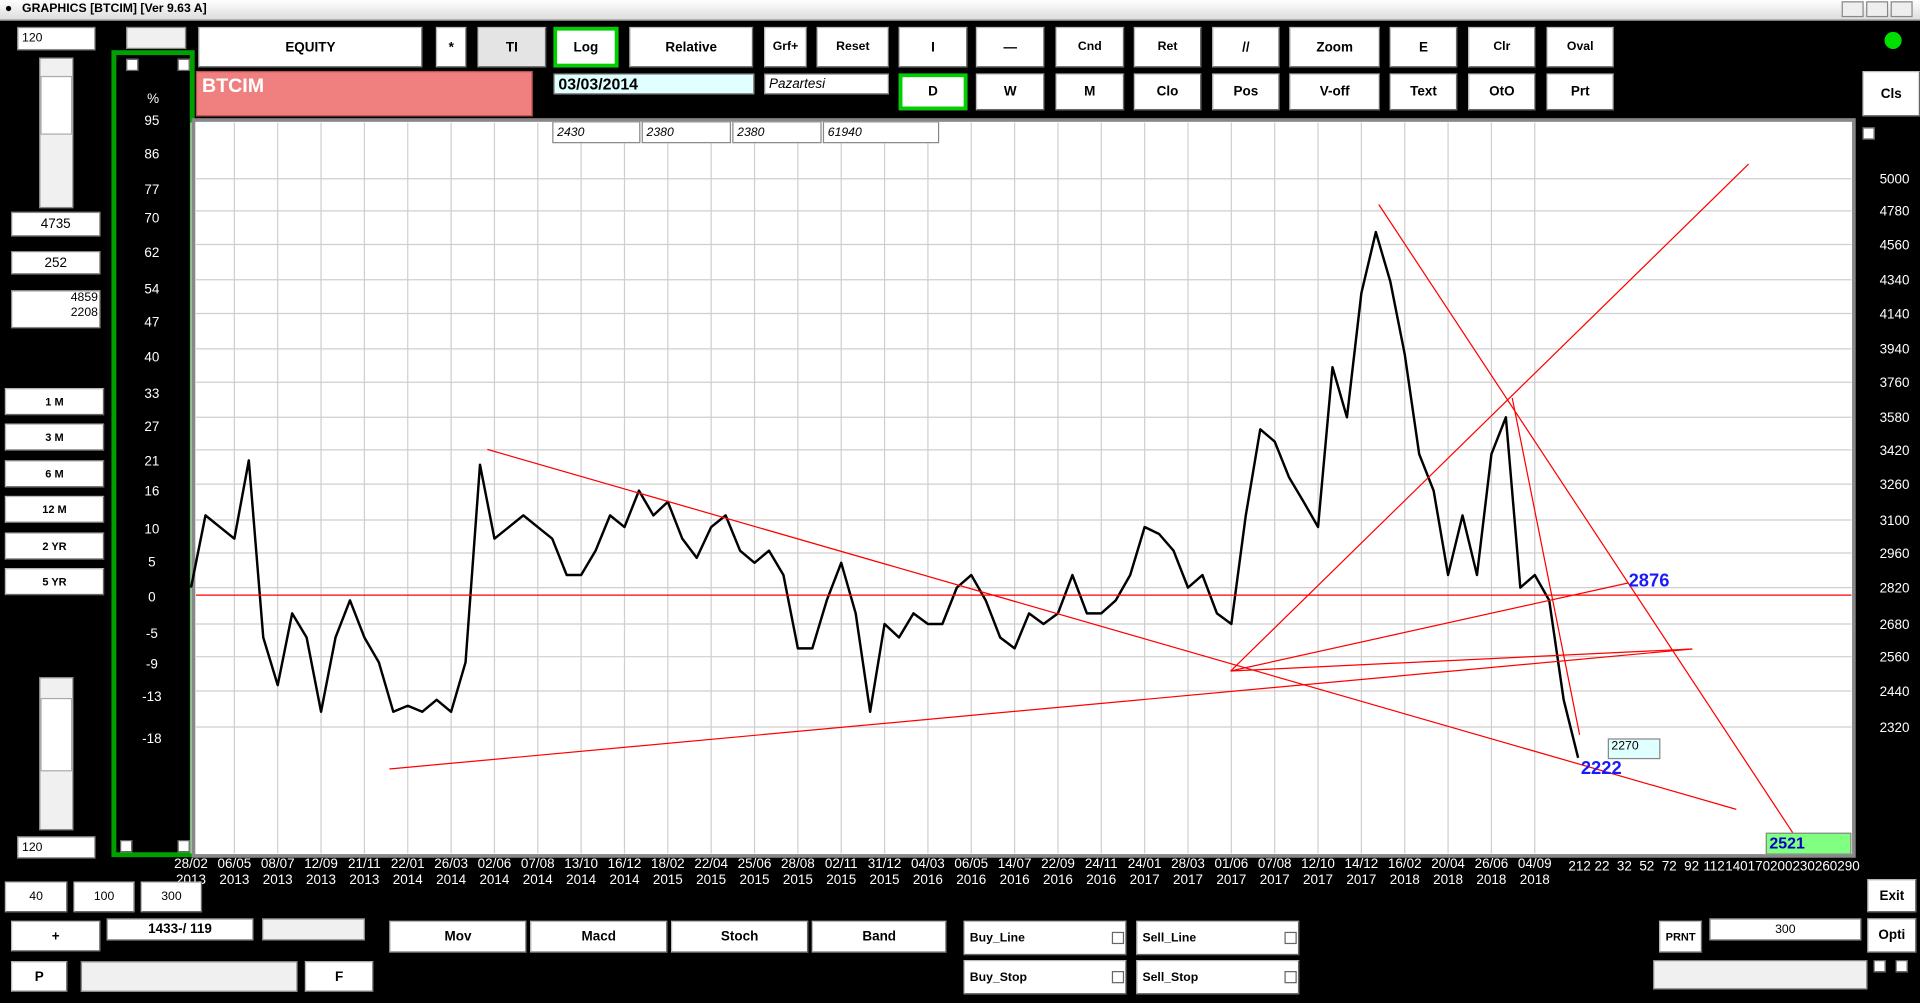 This screenshot has width=1920, height=1003. I want to click on count-button: 300, so click(171, 897).